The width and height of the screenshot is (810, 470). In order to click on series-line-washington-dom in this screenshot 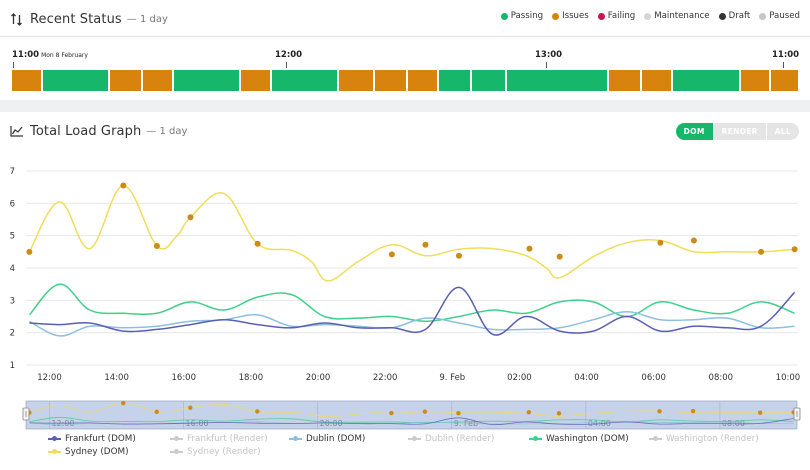, I will do `click(411, 303)`.